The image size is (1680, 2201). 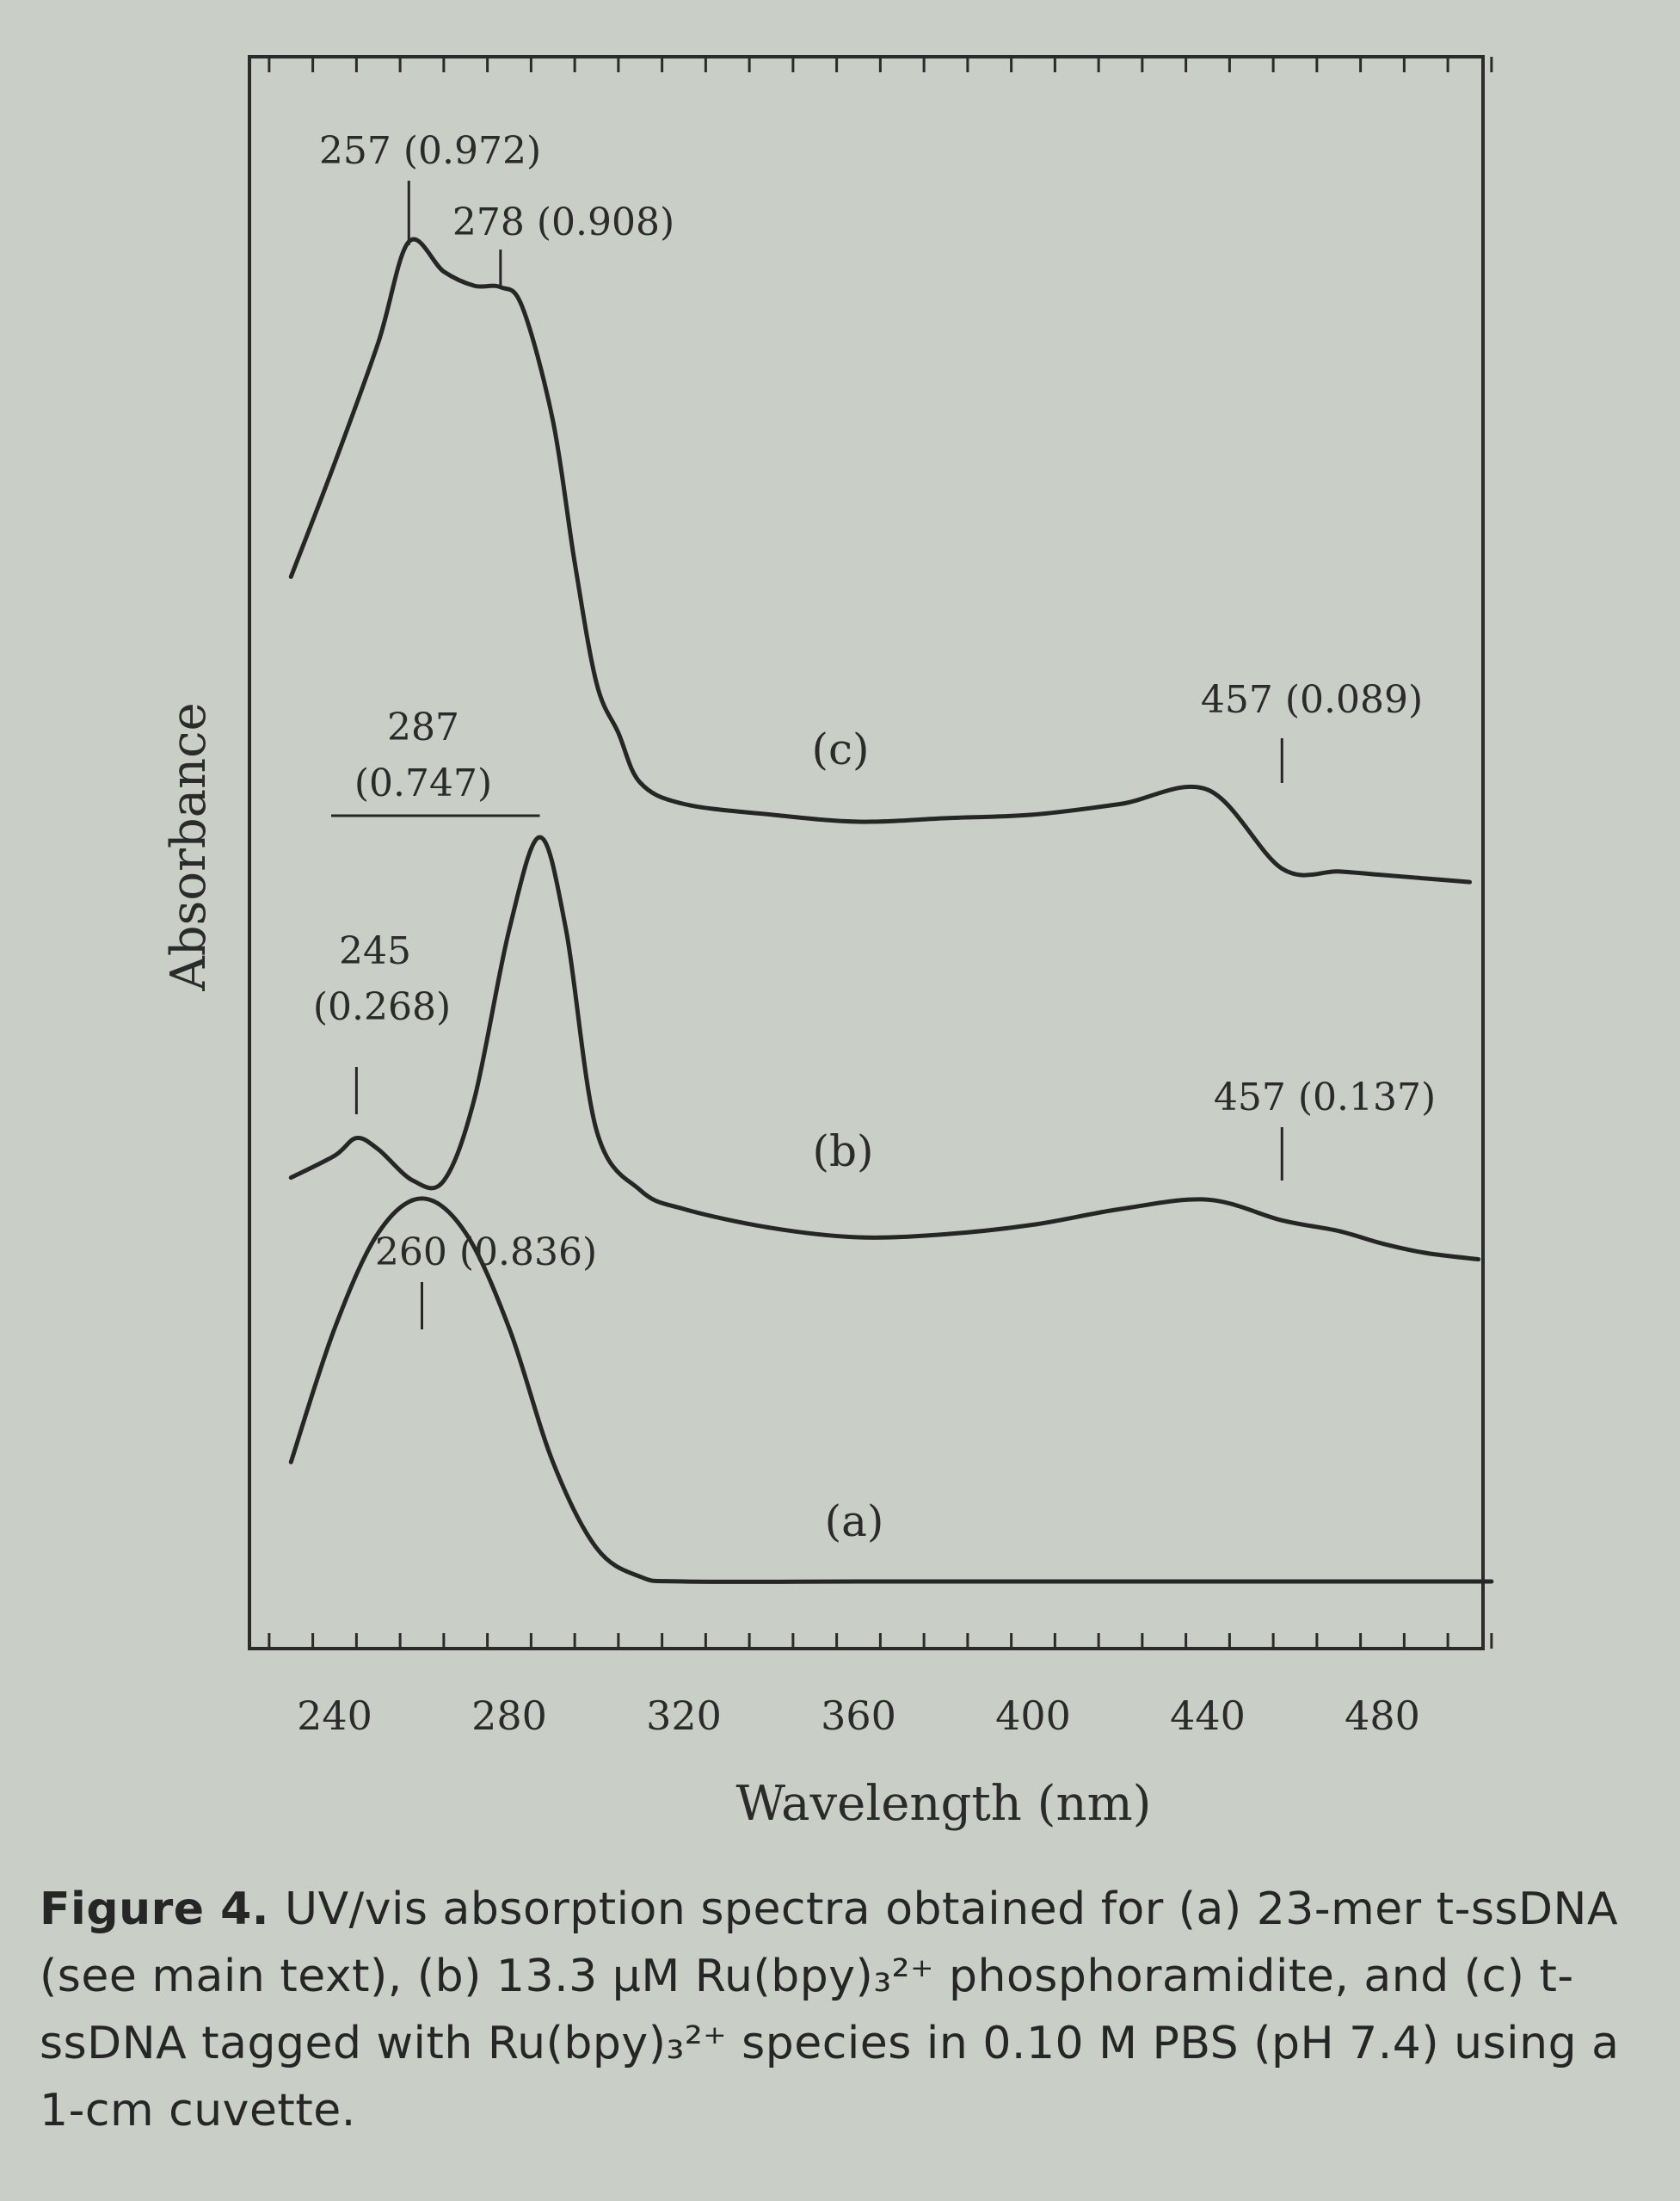 I want to click on curve-label-b: (b), so click(x=843, y=1151).